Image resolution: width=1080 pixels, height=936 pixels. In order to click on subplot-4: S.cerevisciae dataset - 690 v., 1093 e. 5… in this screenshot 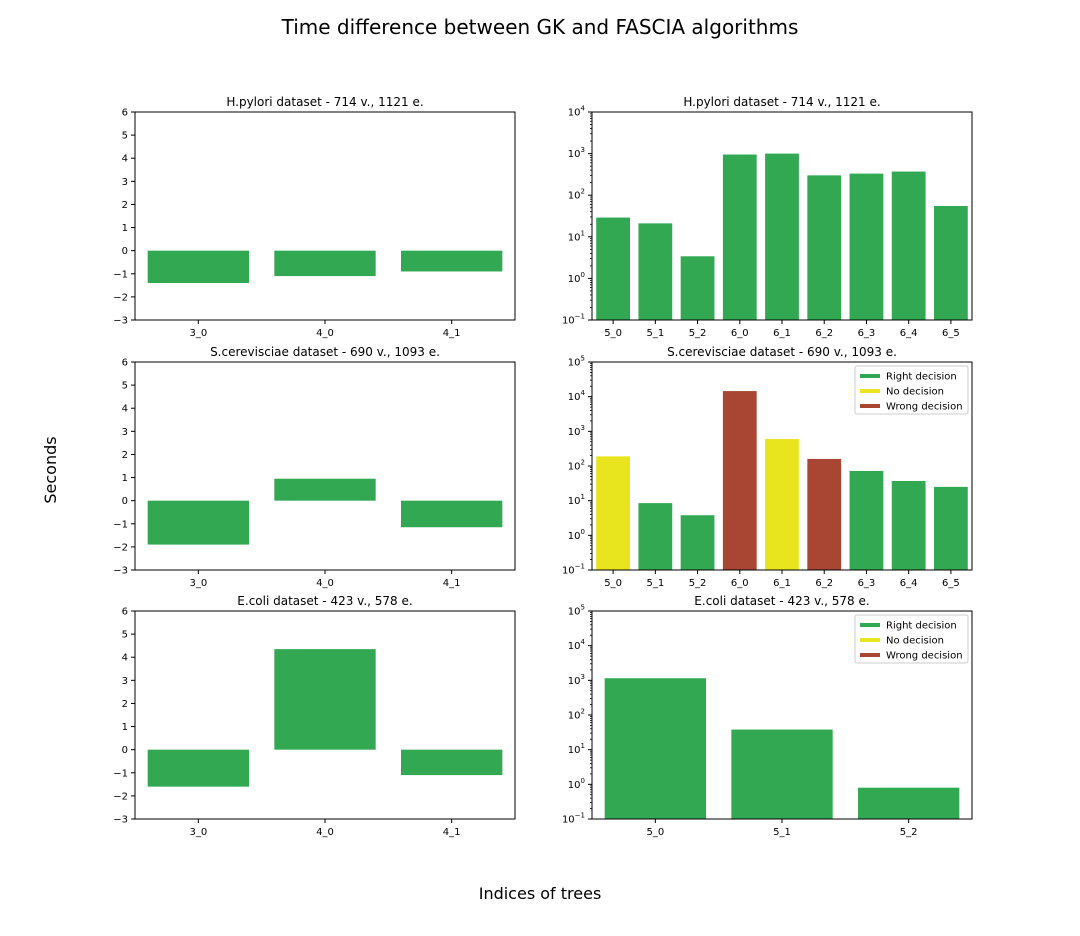, I will do `click(767, 467)`.